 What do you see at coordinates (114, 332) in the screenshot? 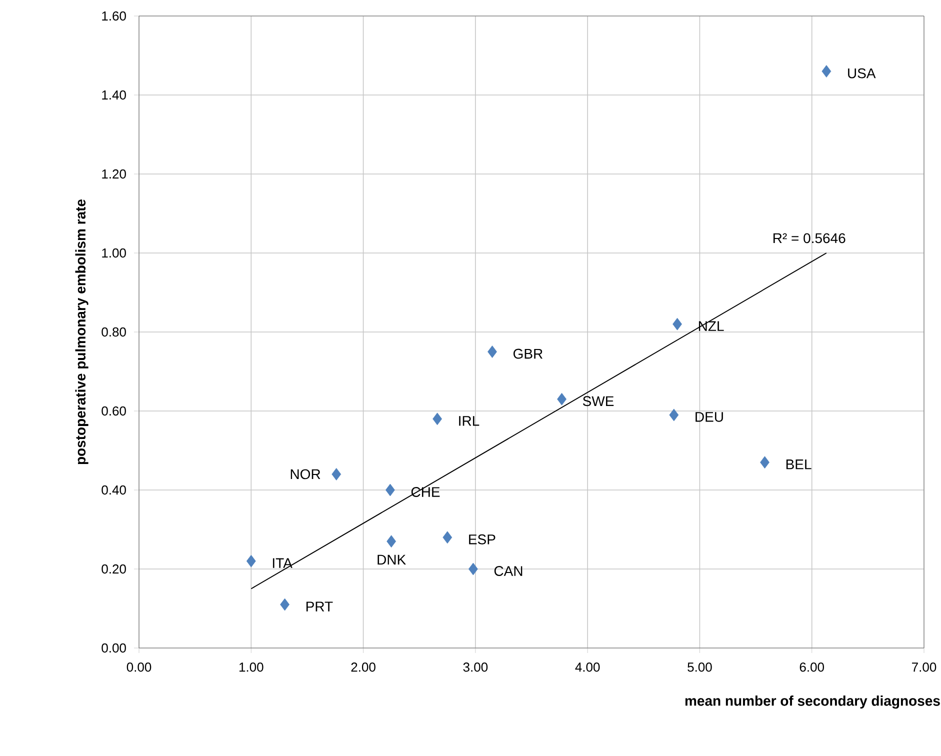
I see `y-tick-label: 0.80` at bounding box center [114, 332].